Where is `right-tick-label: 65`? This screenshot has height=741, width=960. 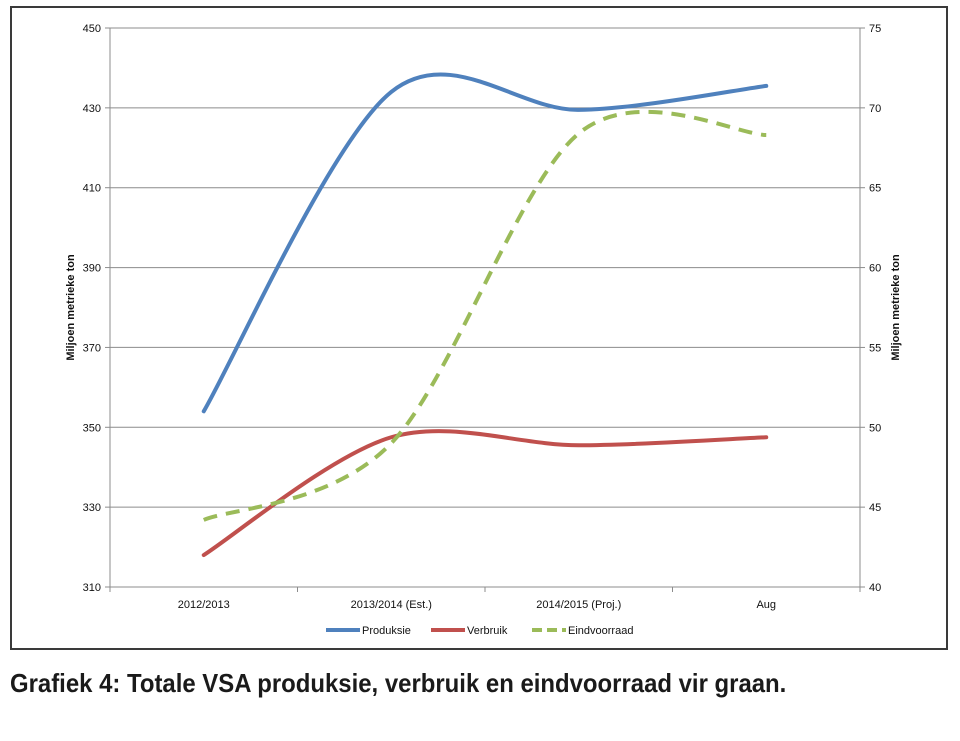
right-tick-label: 65 is located at coordinates (875, 189).